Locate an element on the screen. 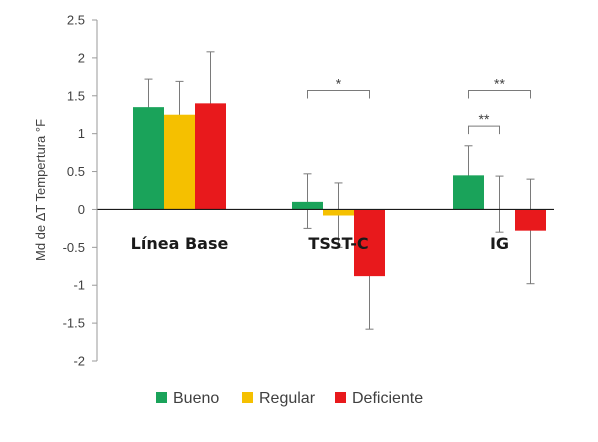  significance-label: * is located at coordinates (339, 83).